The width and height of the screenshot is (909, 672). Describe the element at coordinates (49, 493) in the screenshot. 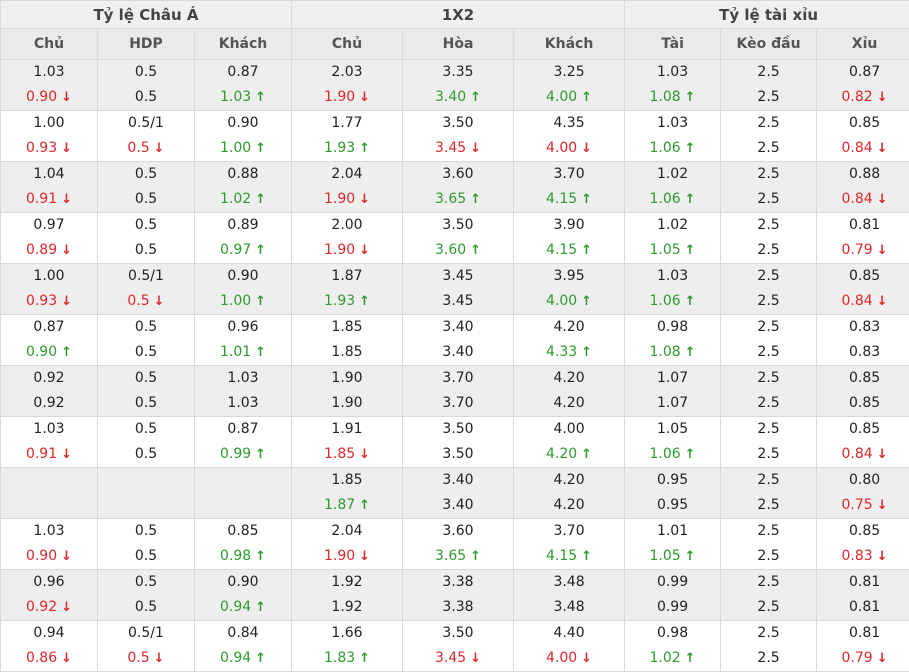

I see `odds-cell-home` at that location.